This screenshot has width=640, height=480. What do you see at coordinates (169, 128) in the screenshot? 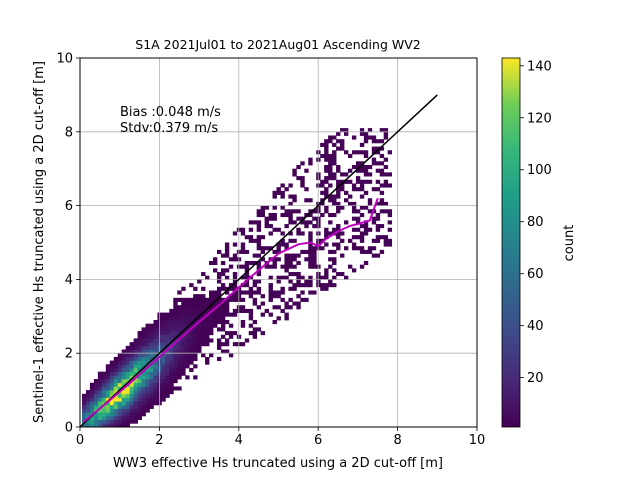
I see `stdv-annotation: Stdv:0.379 m/s` at bounding box center [169, 128].